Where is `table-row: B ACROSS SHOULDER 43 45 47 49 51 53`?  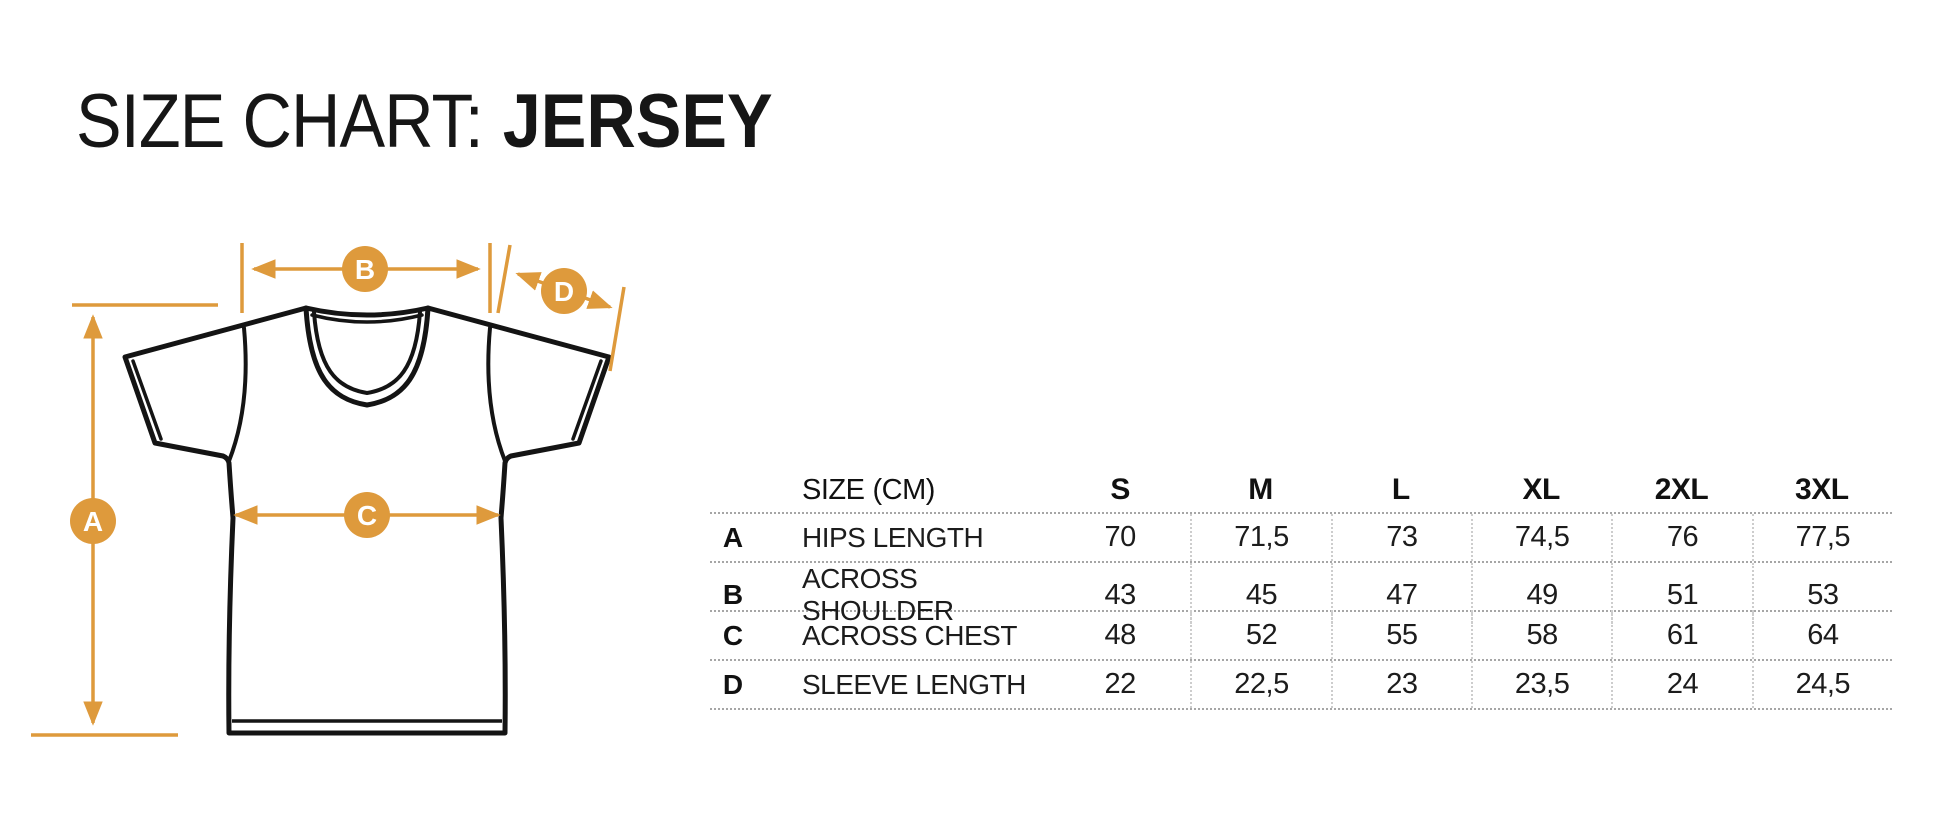 table-row: B ACROSS SHOULDER 43 45 47 49 51 53 is located at coordinates (1301, 595).